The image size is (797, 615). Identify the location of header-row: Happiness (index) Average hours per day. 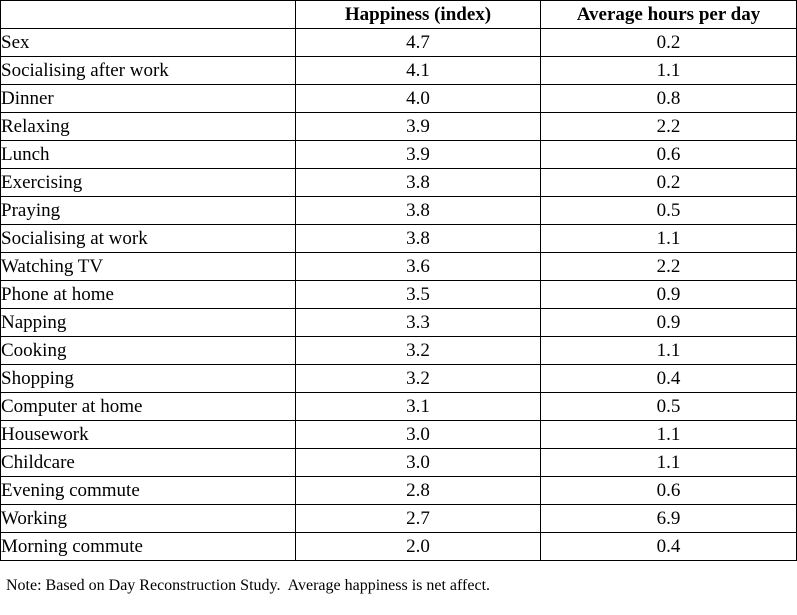
(398, 14).